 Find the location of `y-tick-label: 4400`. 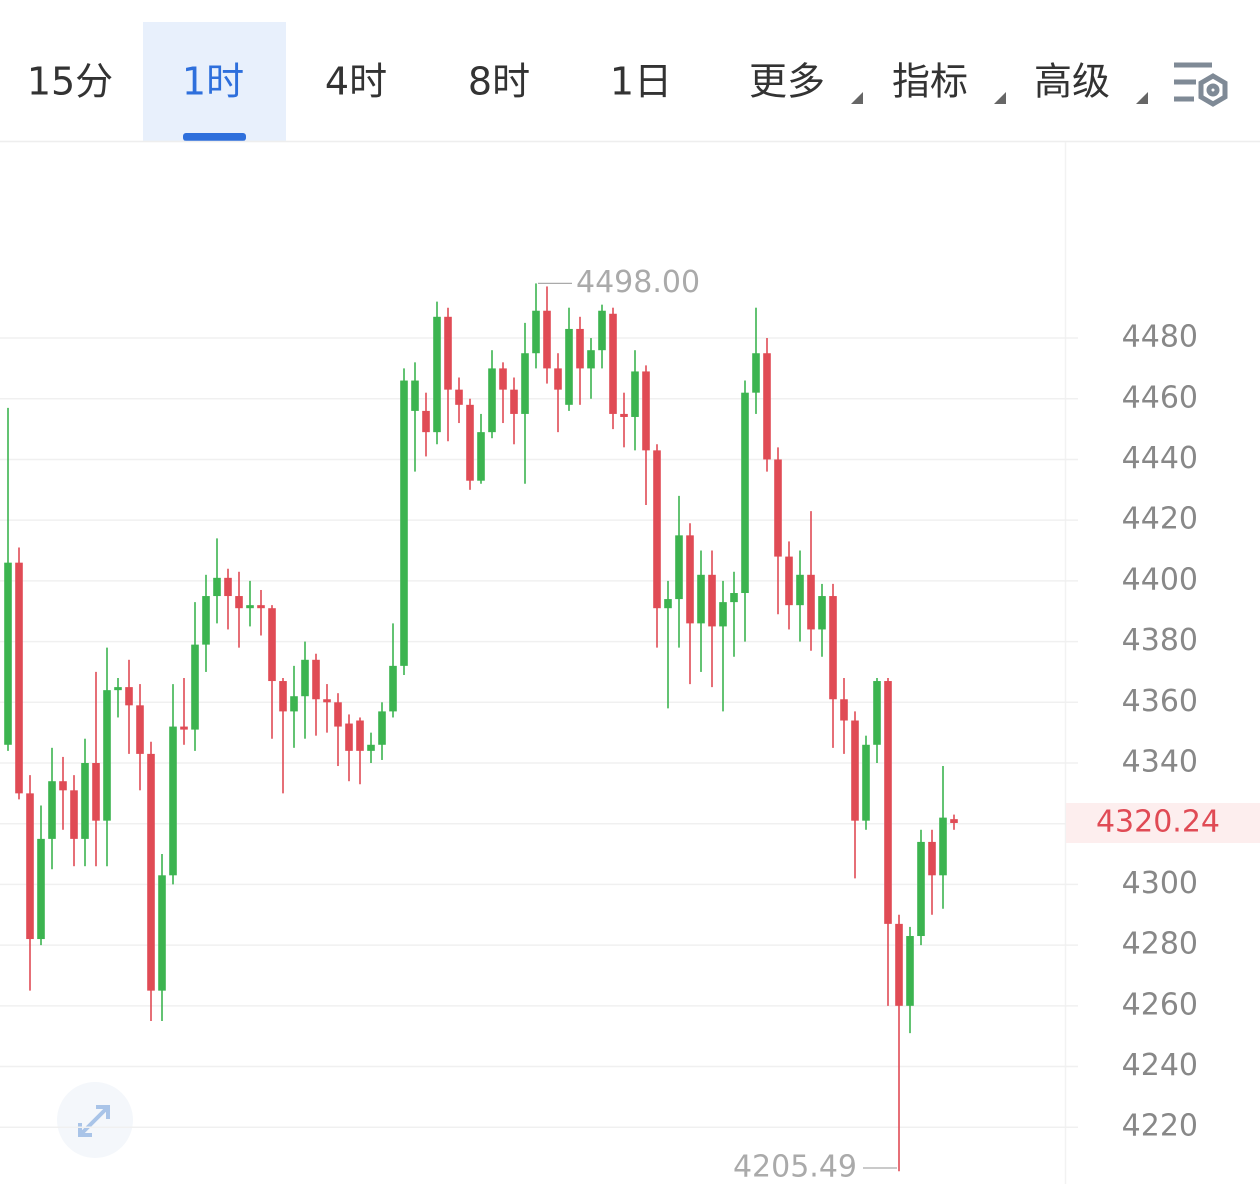

y-tick-label: 4400 is located at coordinates (1160, 579).